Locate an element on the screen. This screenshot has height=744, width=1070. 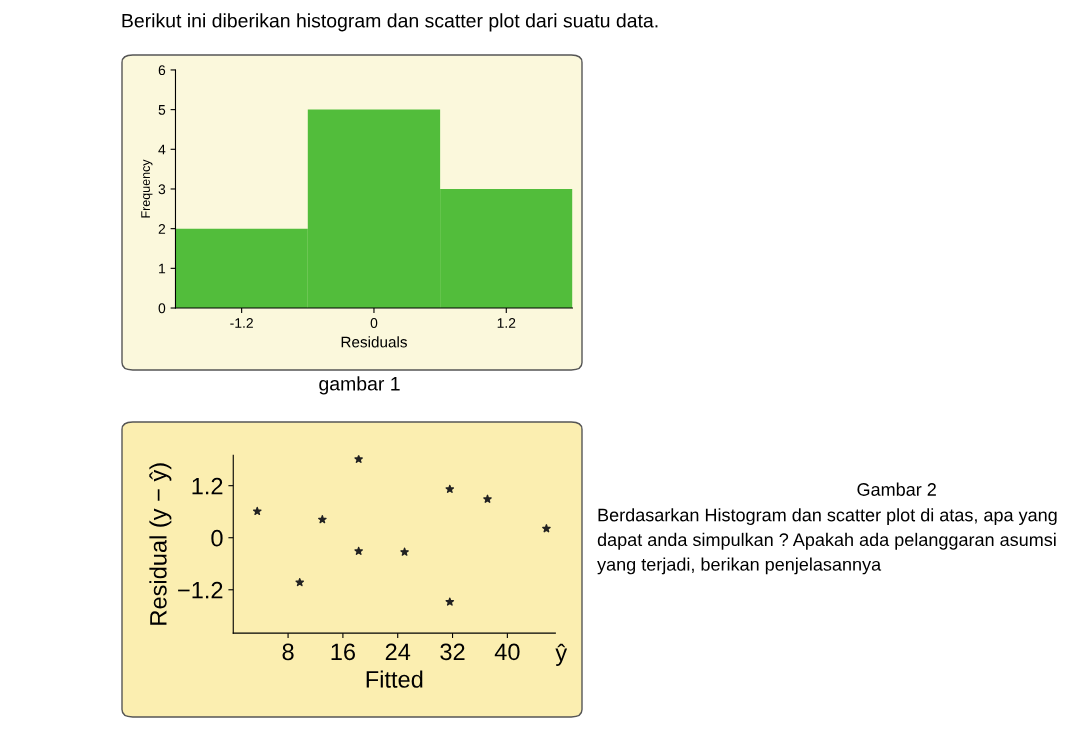
y-tick-label: −1.2 is located at coordinates (200, 590).